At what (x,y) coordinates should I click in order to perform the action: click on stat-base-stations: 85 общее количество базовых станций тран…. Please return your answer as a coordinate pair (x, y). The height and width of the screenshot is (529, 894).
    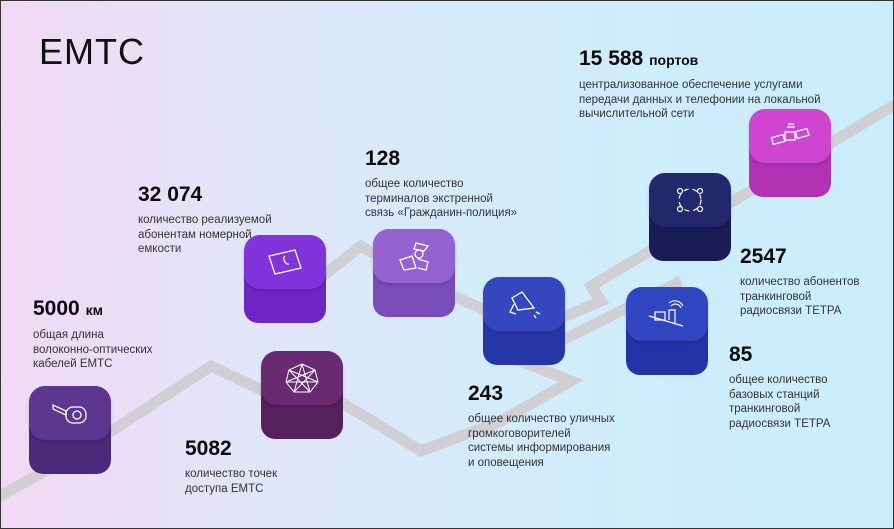
    Looking at the image, I should click on (779, 387).